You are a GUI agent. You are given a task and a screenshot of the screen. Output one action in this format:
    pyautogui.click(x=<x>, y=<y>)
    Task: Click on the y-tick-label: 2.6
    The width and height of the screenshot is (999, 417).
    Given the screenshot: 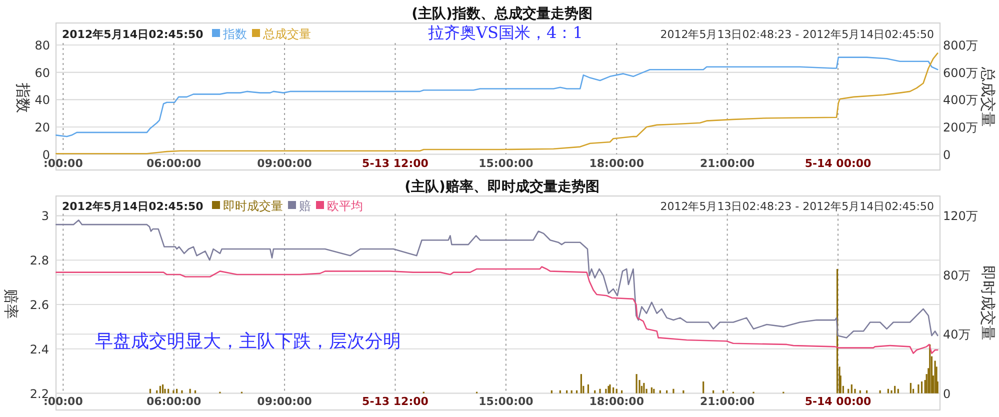 What is the action you would take?
    pyautogui.click(x=39, y=305)
    